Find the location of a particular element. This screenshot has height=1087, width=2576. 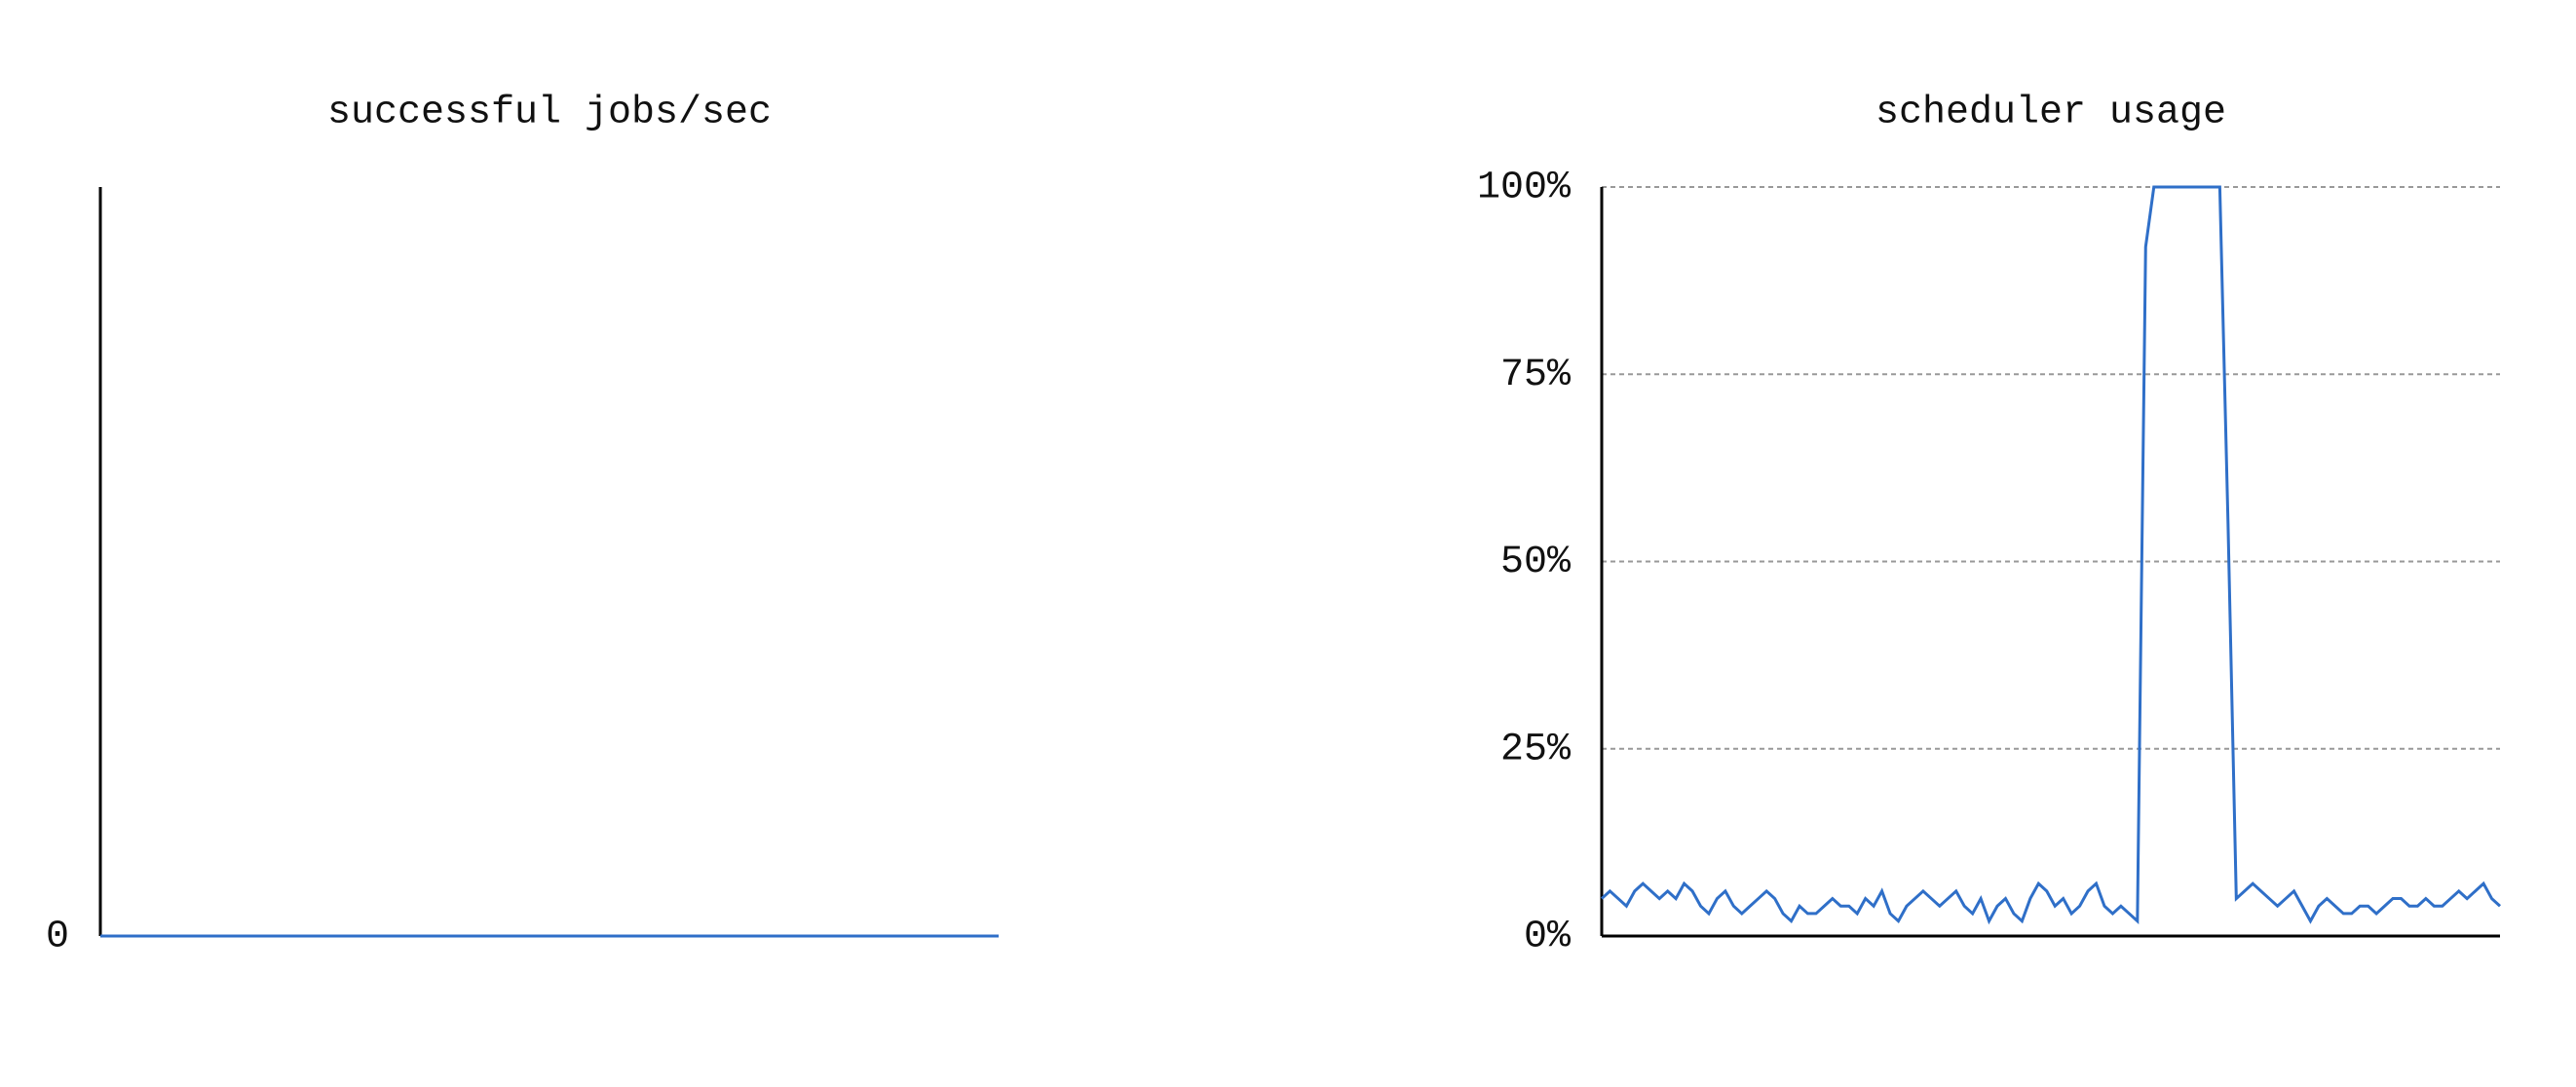

y-tick-label: 25% is located at coordinates (1536, 749).